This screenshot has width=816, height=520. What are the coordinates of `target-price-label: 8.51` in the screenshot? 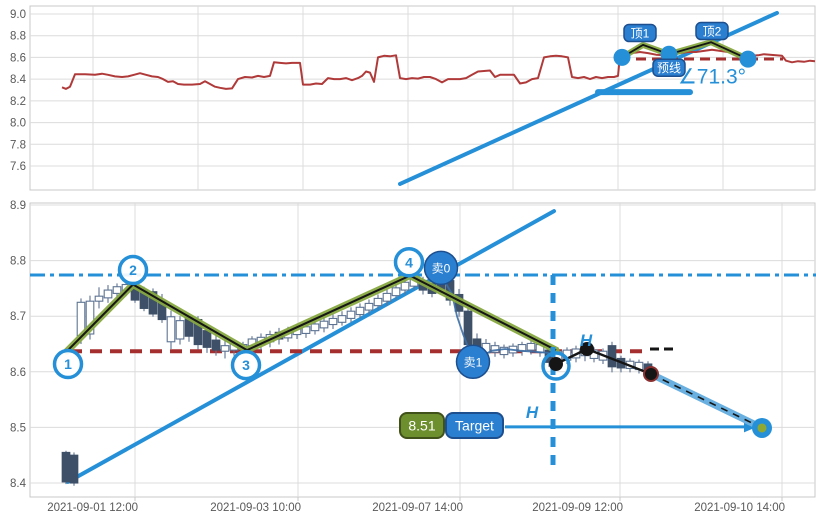 It's located at (422, 425).